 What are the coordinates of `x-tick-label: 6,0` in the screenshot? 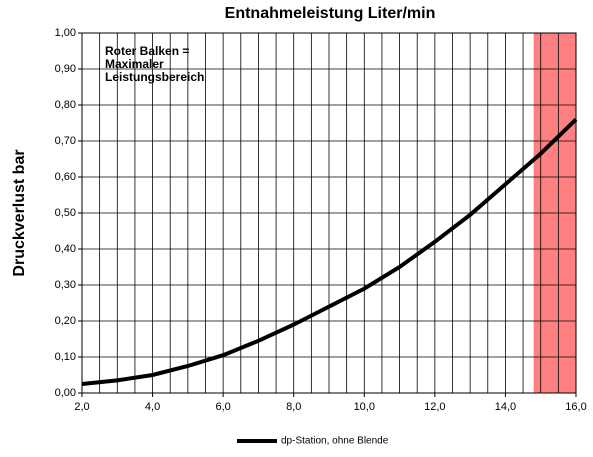 It's located at (222, 407).